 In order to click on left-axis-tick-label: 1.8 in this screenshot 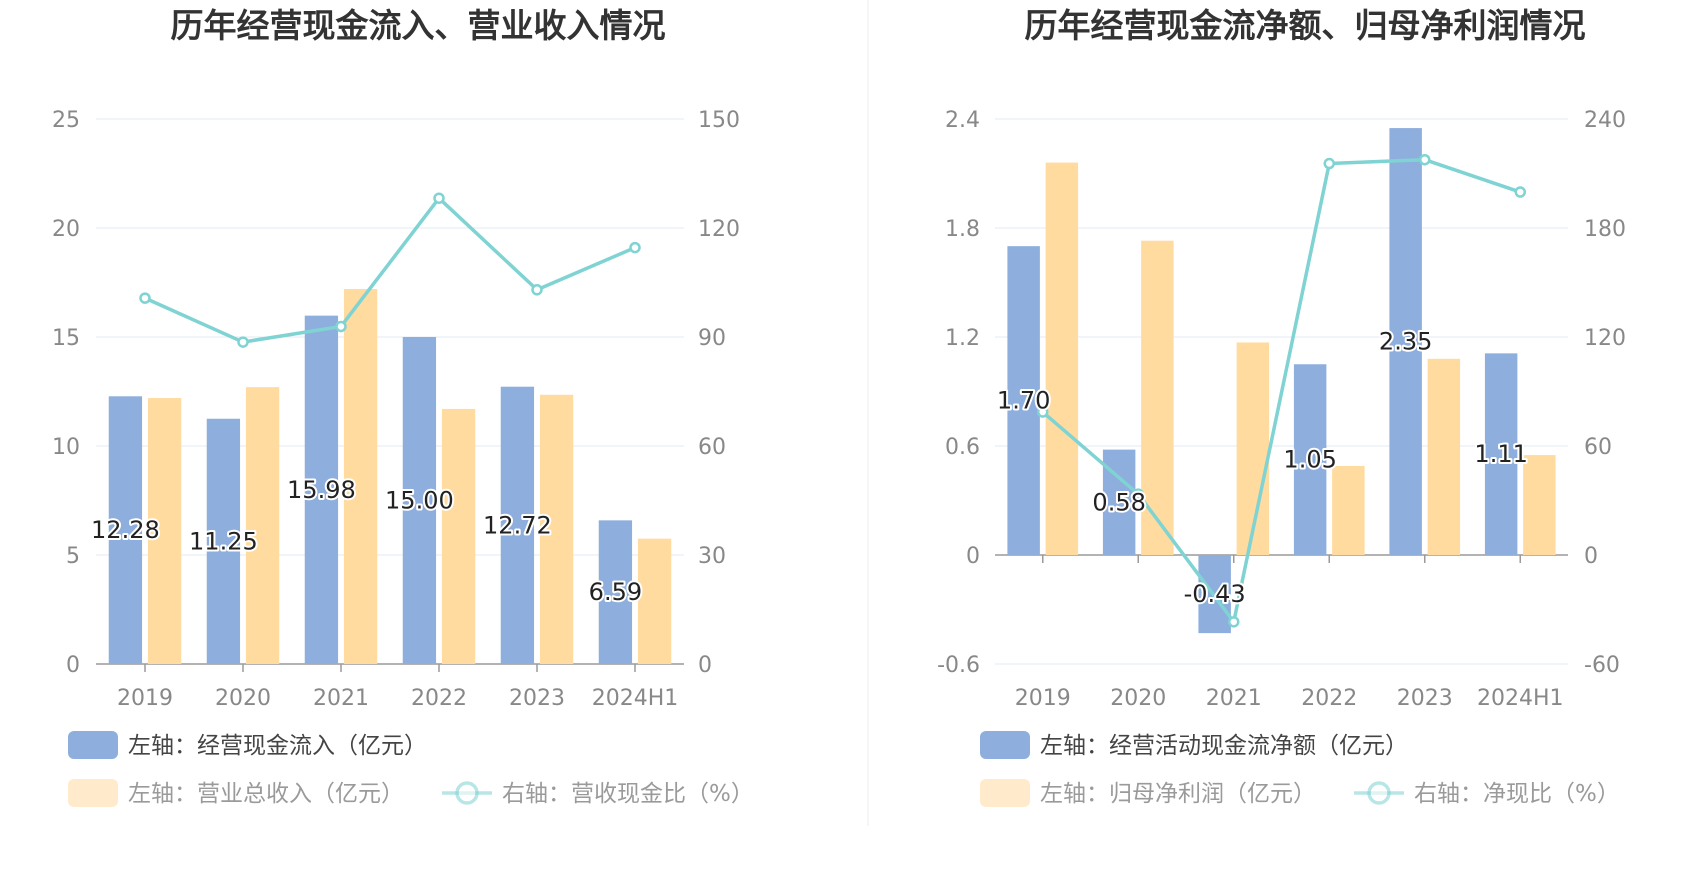, I will do `click(962, 229)`.